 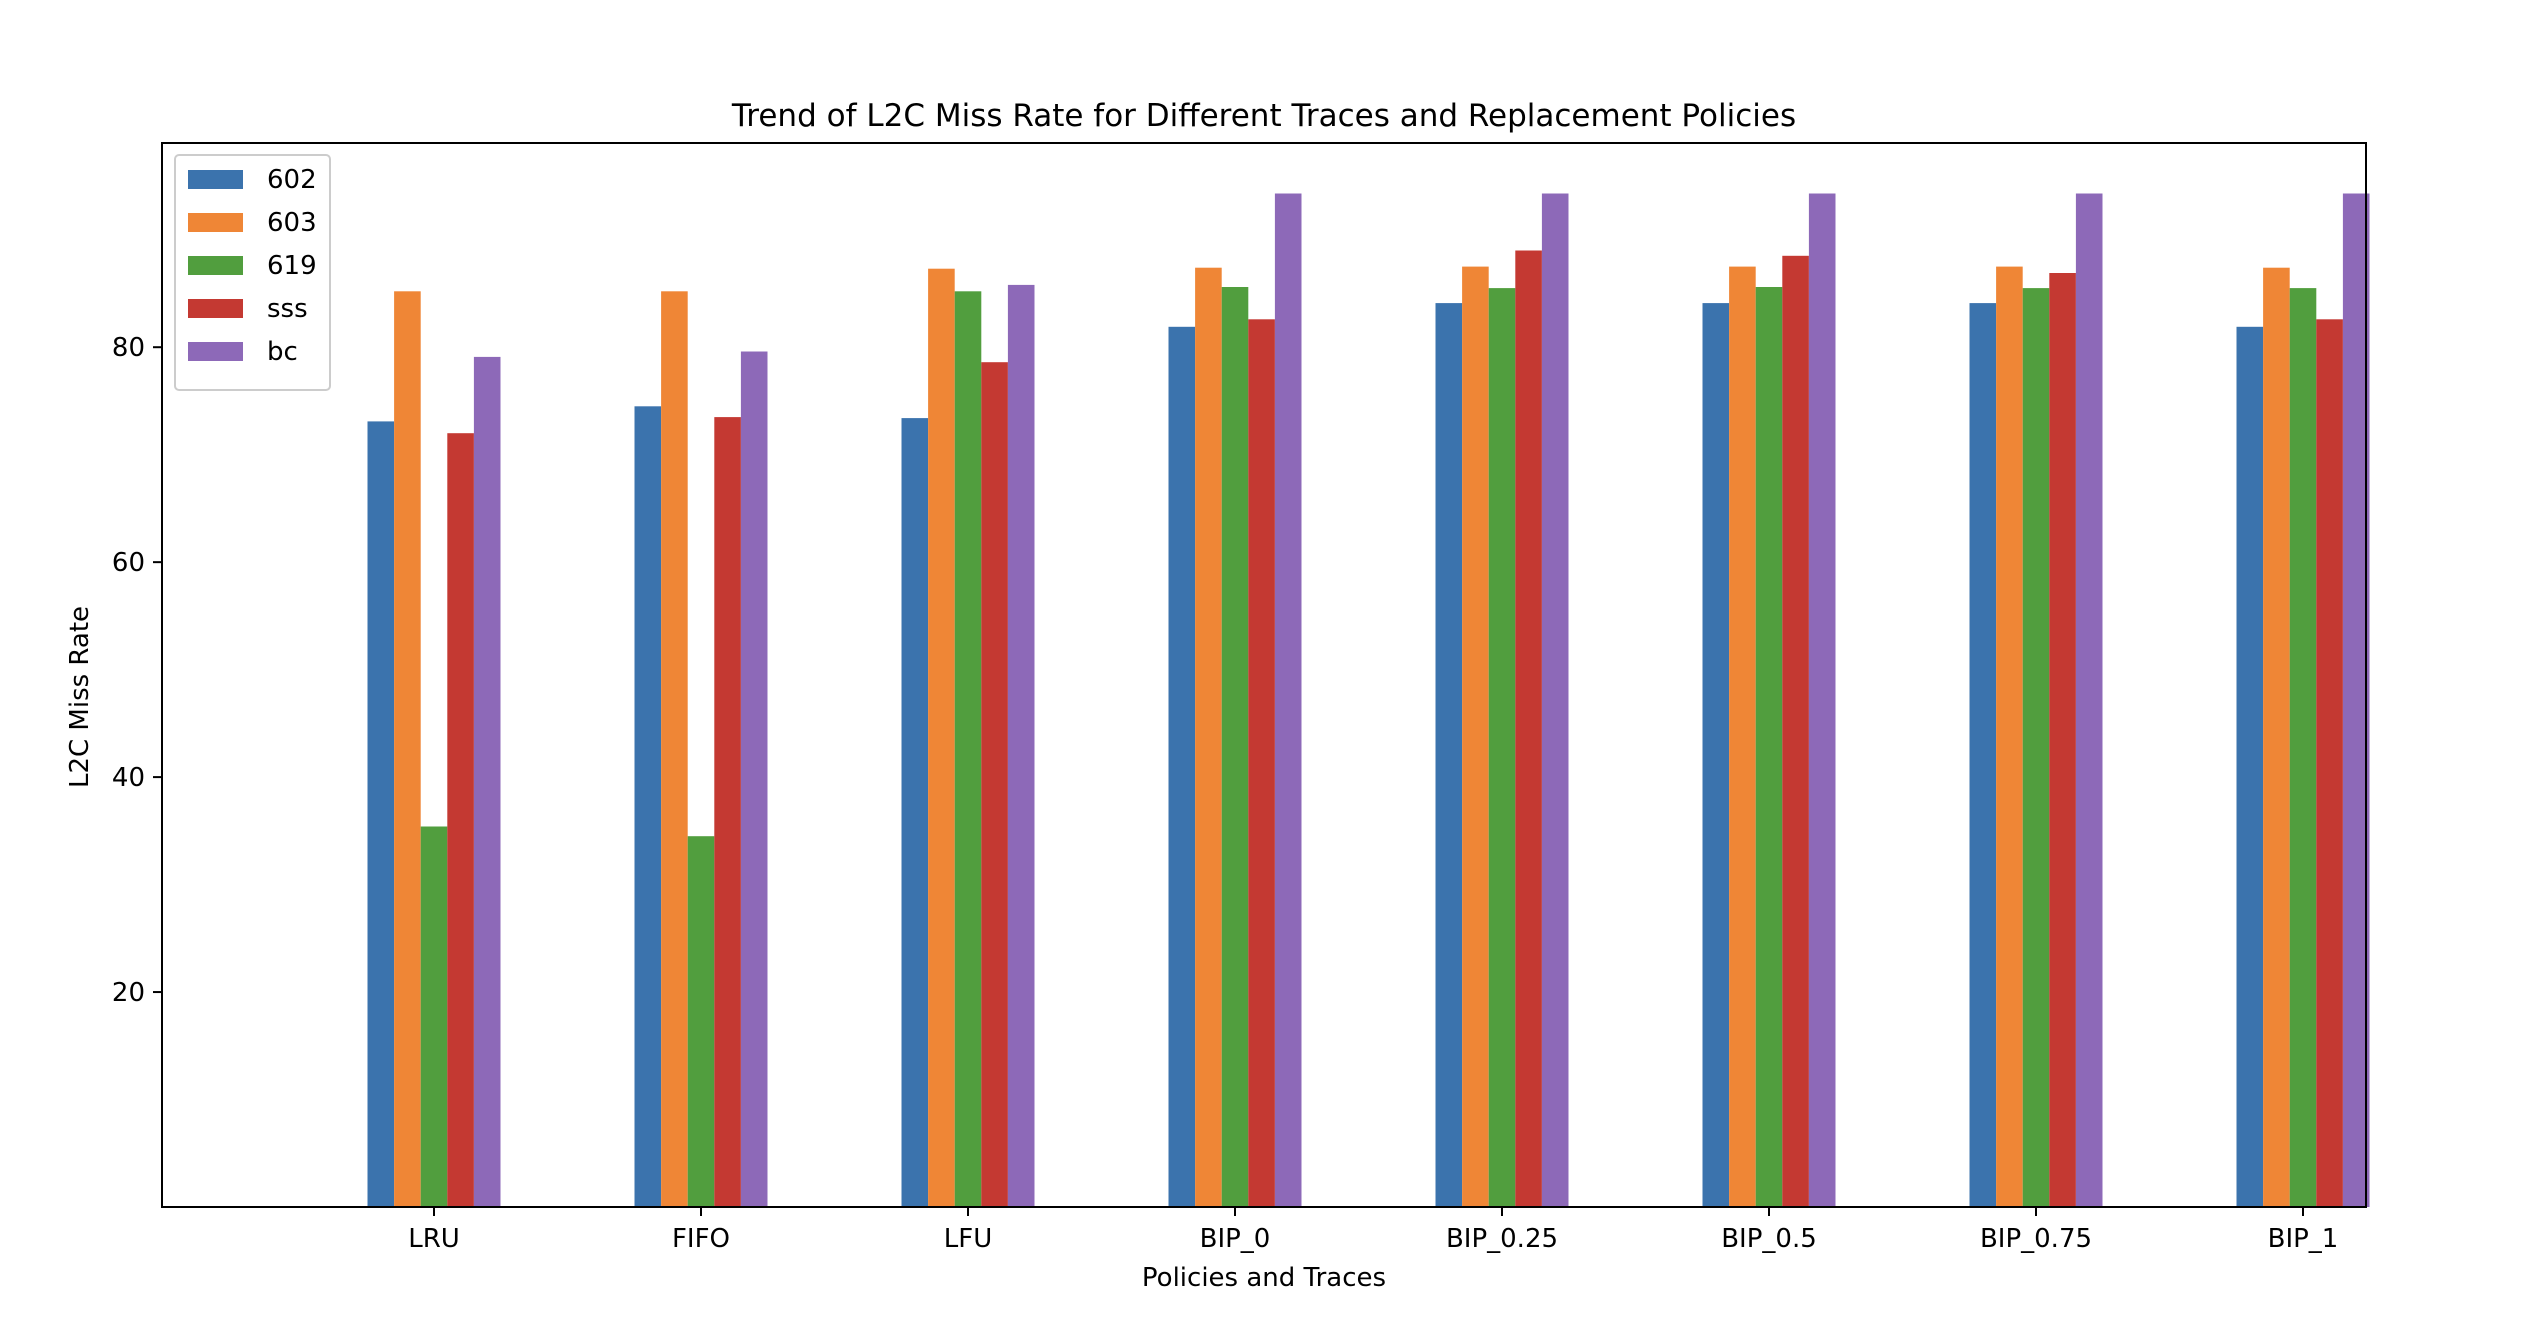 I want to click on y-tick-label: 20, so click(x=128, y=993).